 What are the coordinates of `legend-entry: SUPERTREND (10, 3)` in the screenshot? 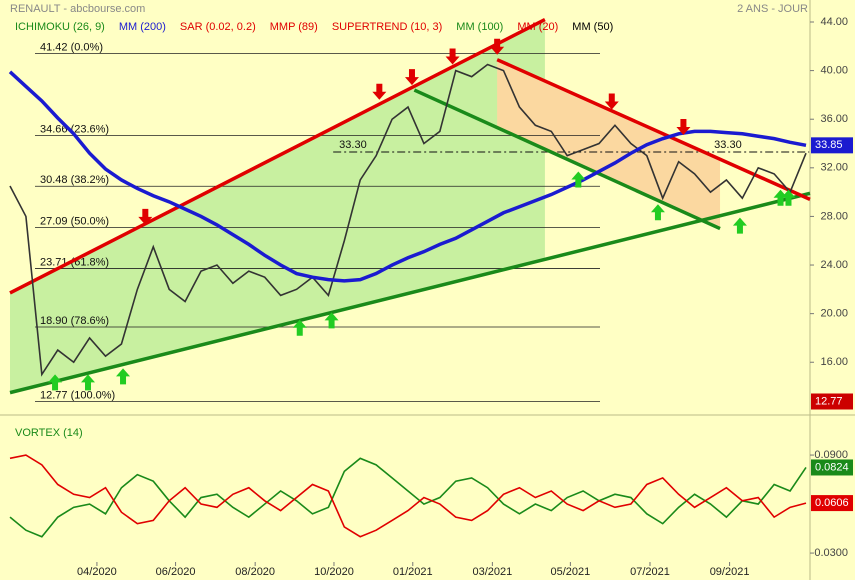 It's located at (387, 27).